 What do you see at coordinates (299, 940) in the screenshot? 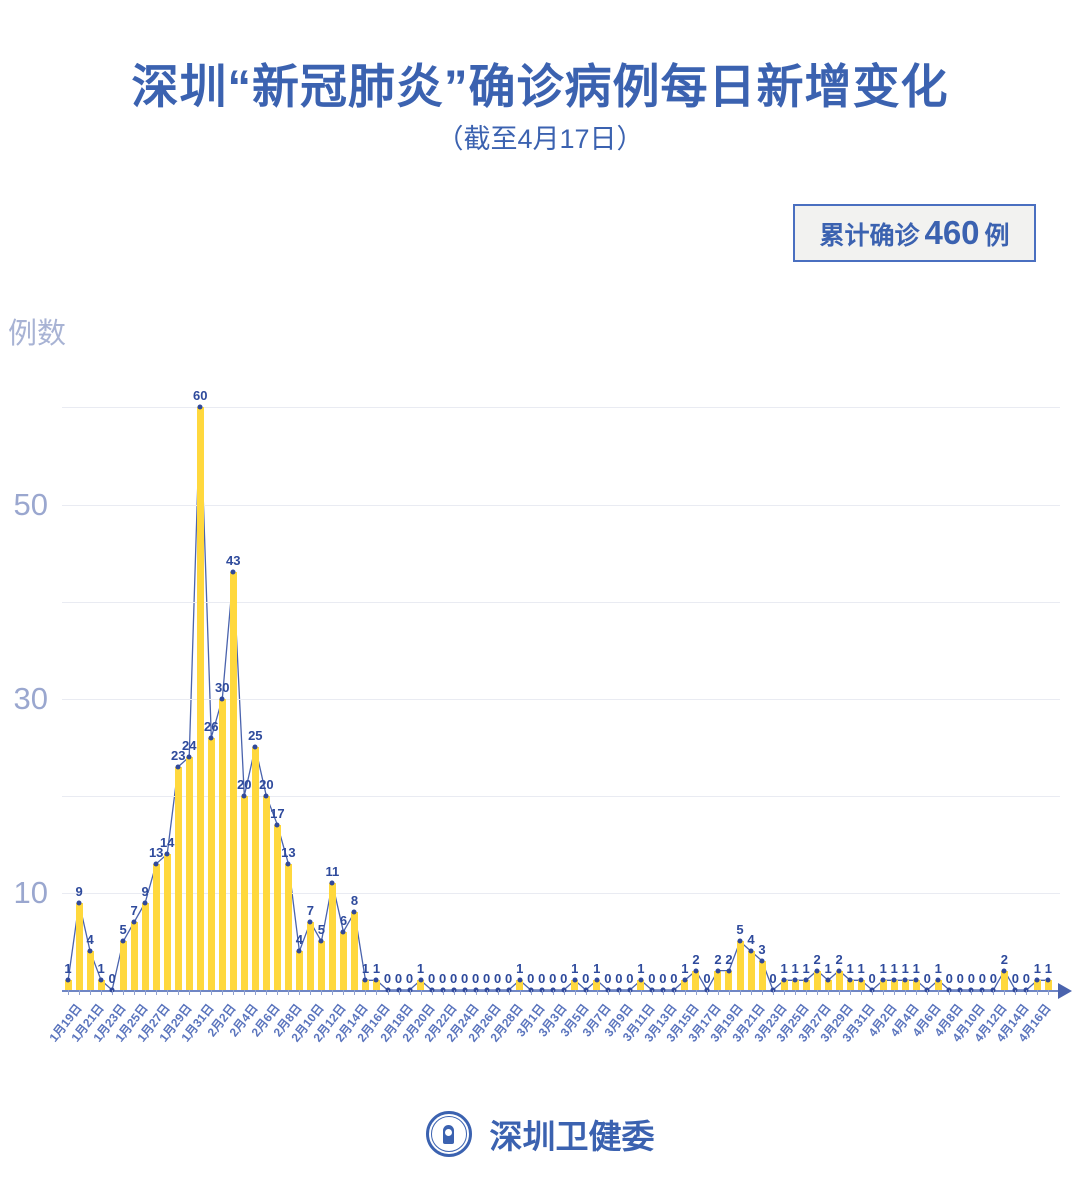
I see `data-value-label: 4` at bounding box center [299, 940].